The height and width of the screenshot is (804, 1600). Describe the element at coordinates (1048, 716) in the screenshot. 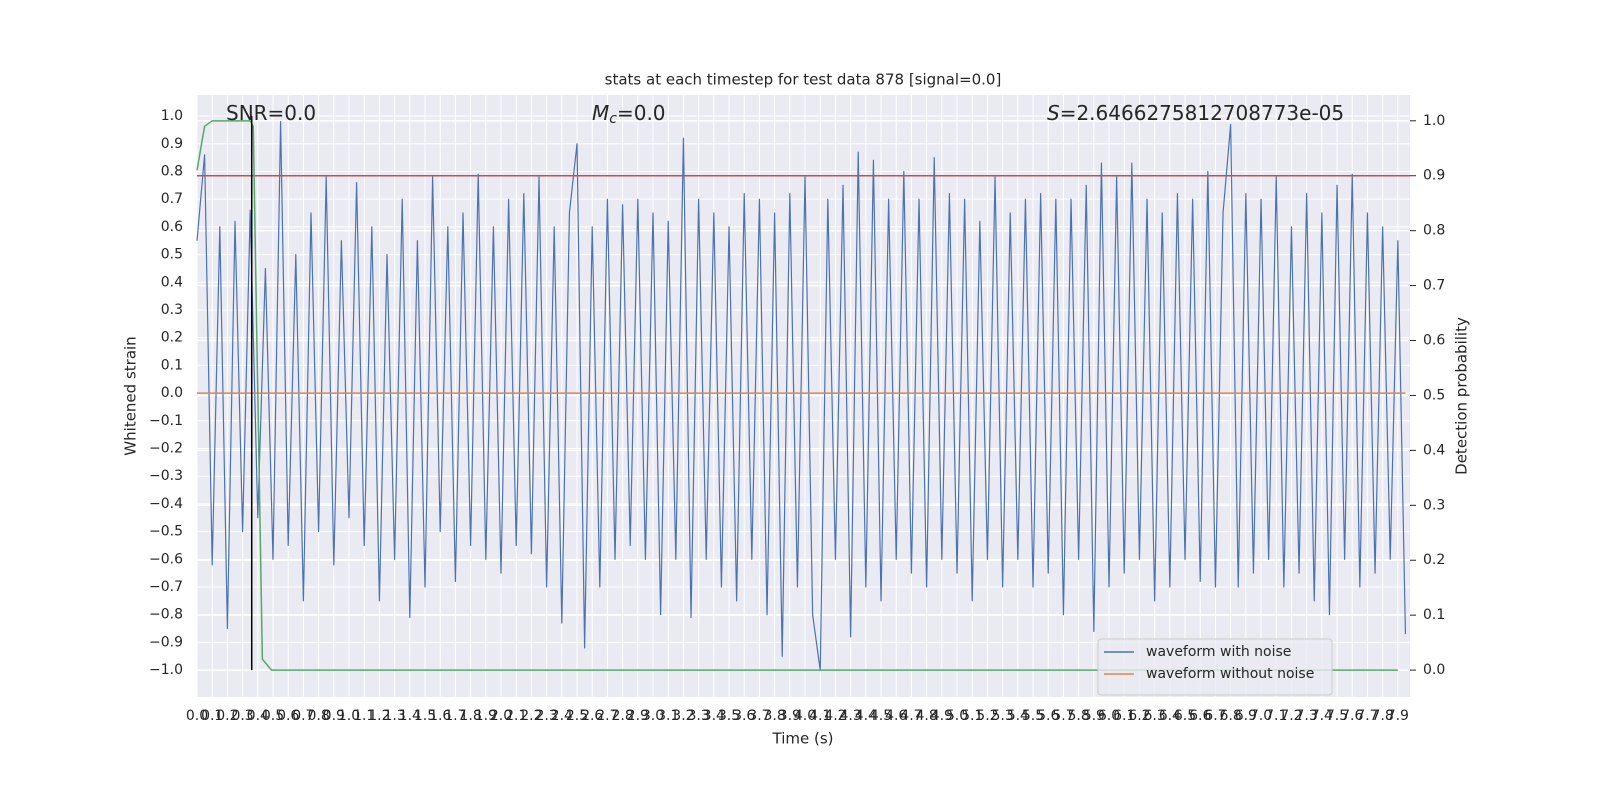

I see `x-tick-label: 5.6` at that location.